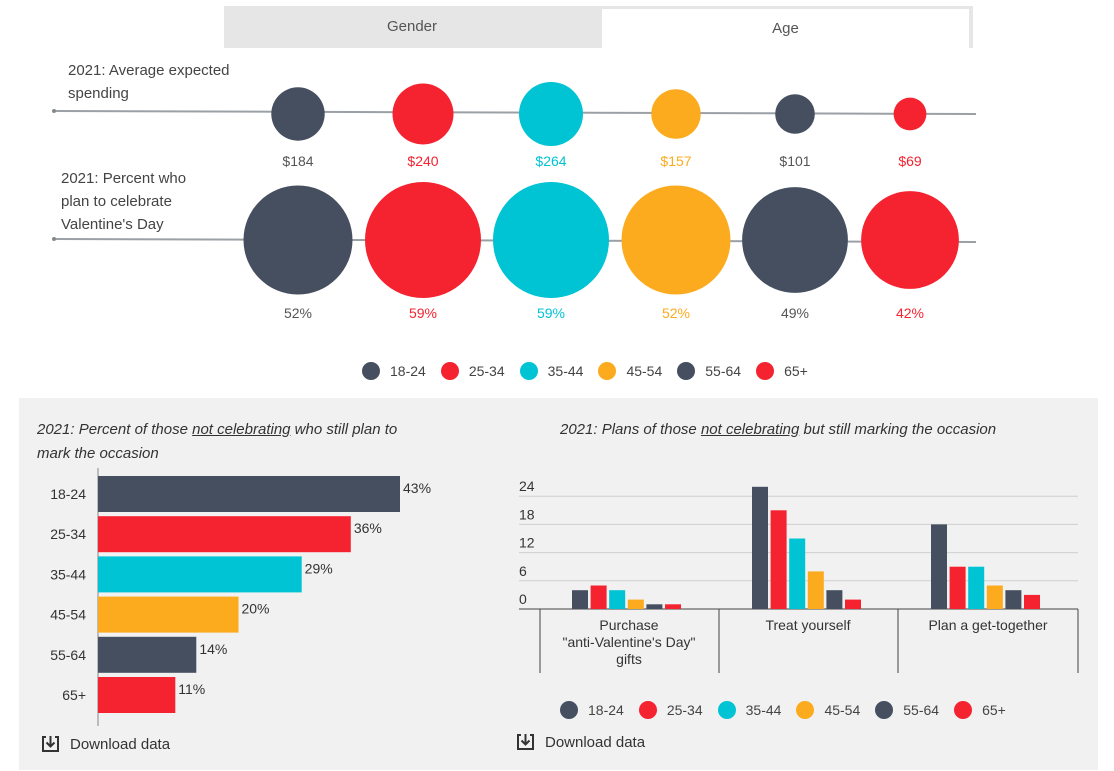  I want to click on row-label-spending-line2: spending, so click(98, 93).